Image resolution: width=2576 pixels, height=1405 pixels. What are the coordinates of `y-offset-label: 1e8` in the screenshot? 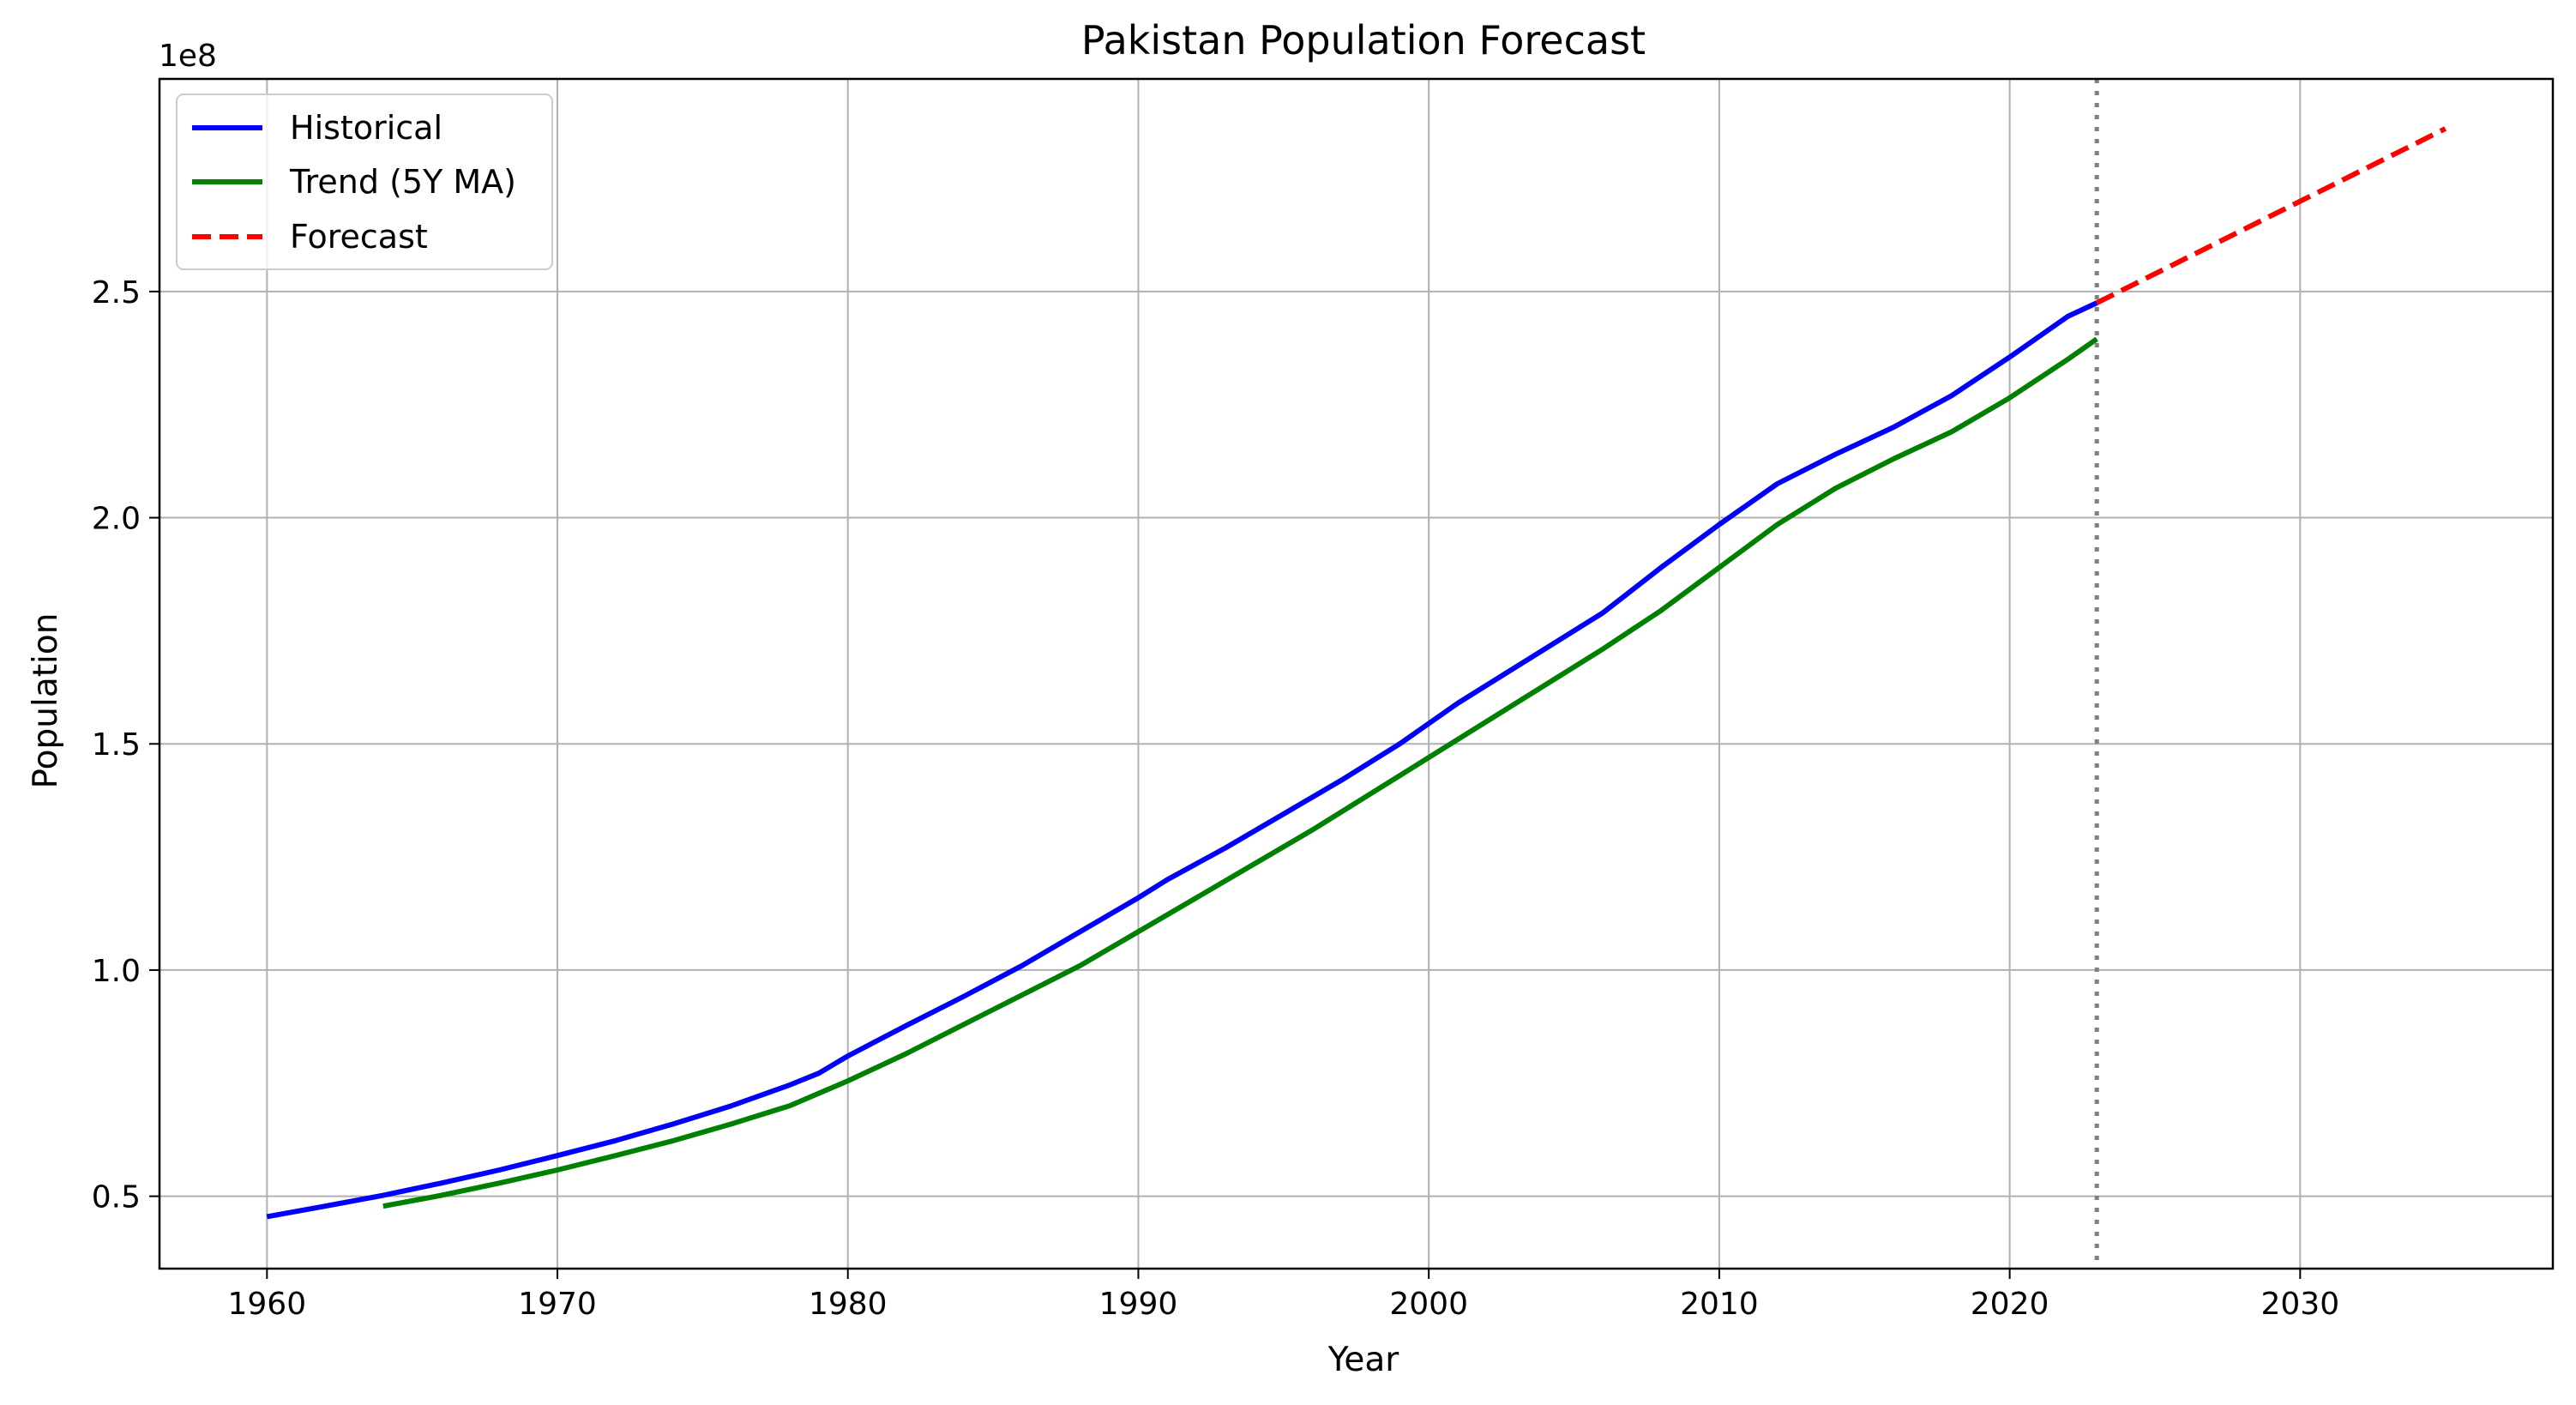 It's located at (188, 56).